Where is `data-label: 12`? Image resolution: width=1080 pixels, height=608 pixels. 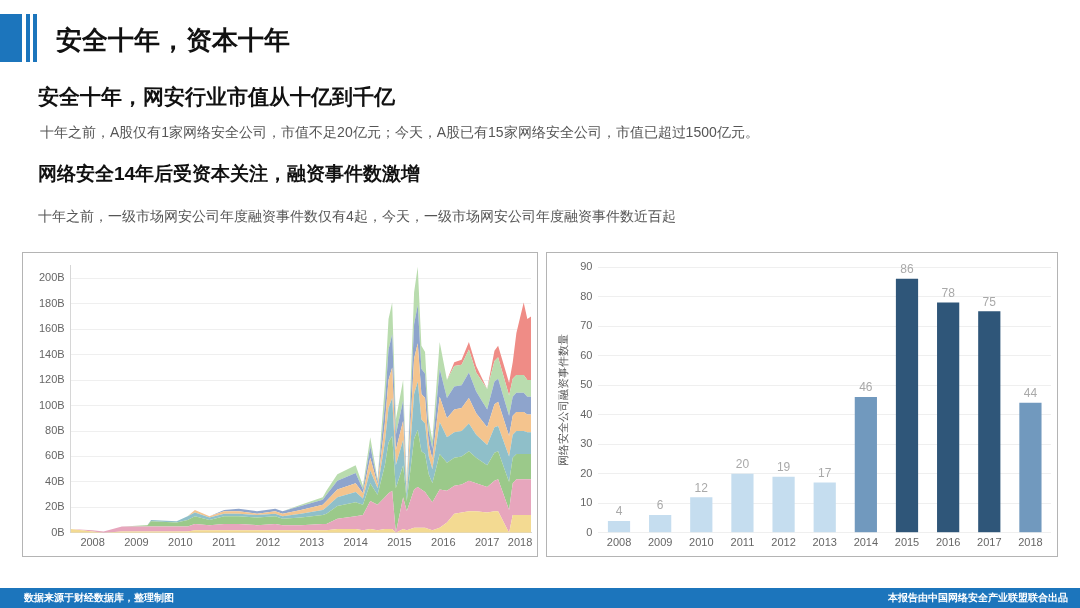
data-label: 12 is located at coordinates (701, 487).